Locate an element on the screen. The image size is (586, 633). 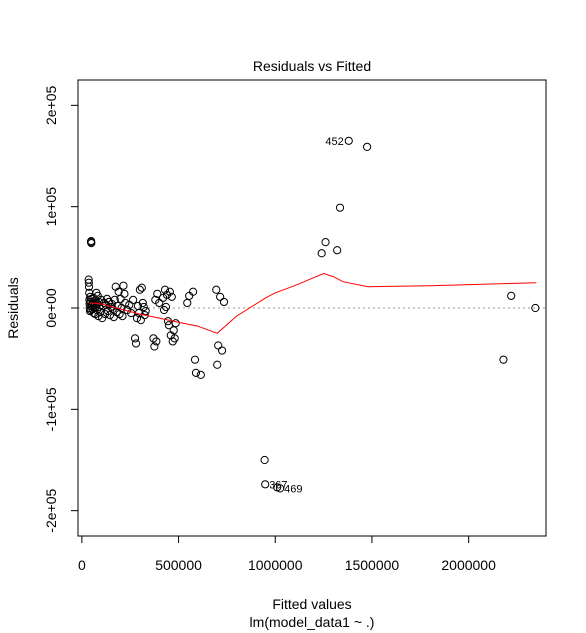
x-tick-label: 1000000 is located at coordinates (275, 565).